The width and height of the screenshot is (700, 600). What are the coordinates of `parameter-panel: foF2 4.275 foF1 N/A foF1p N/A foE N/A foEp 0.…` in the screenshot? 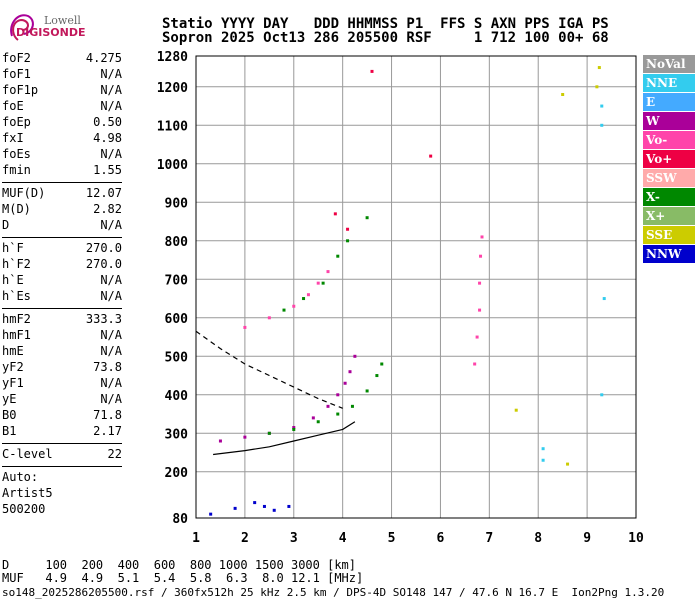 It's located at (62, 283).